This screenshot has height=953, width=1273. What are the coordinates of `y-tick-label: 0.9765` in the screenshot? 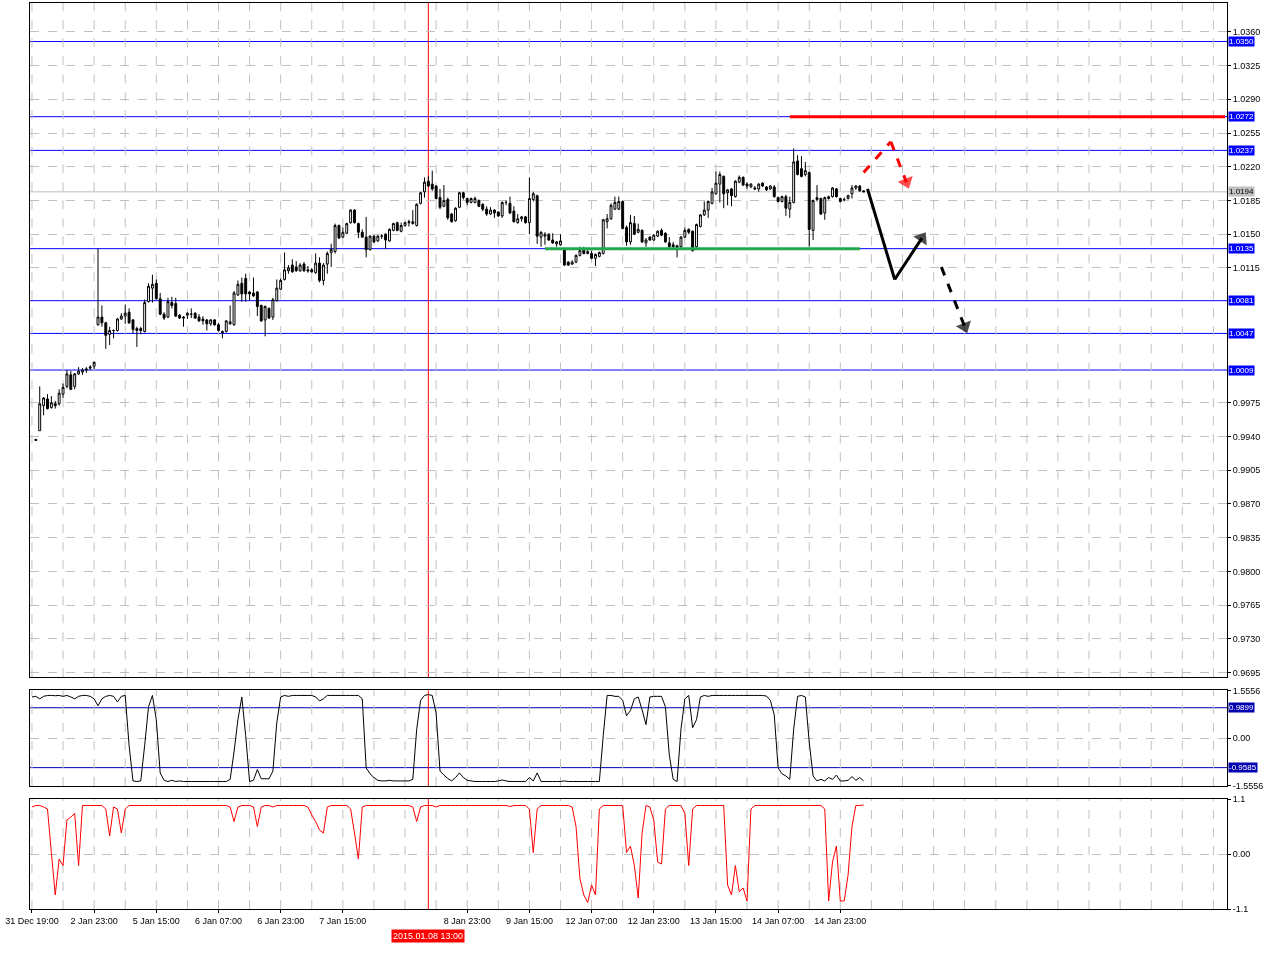 It's located at (1246, 605).